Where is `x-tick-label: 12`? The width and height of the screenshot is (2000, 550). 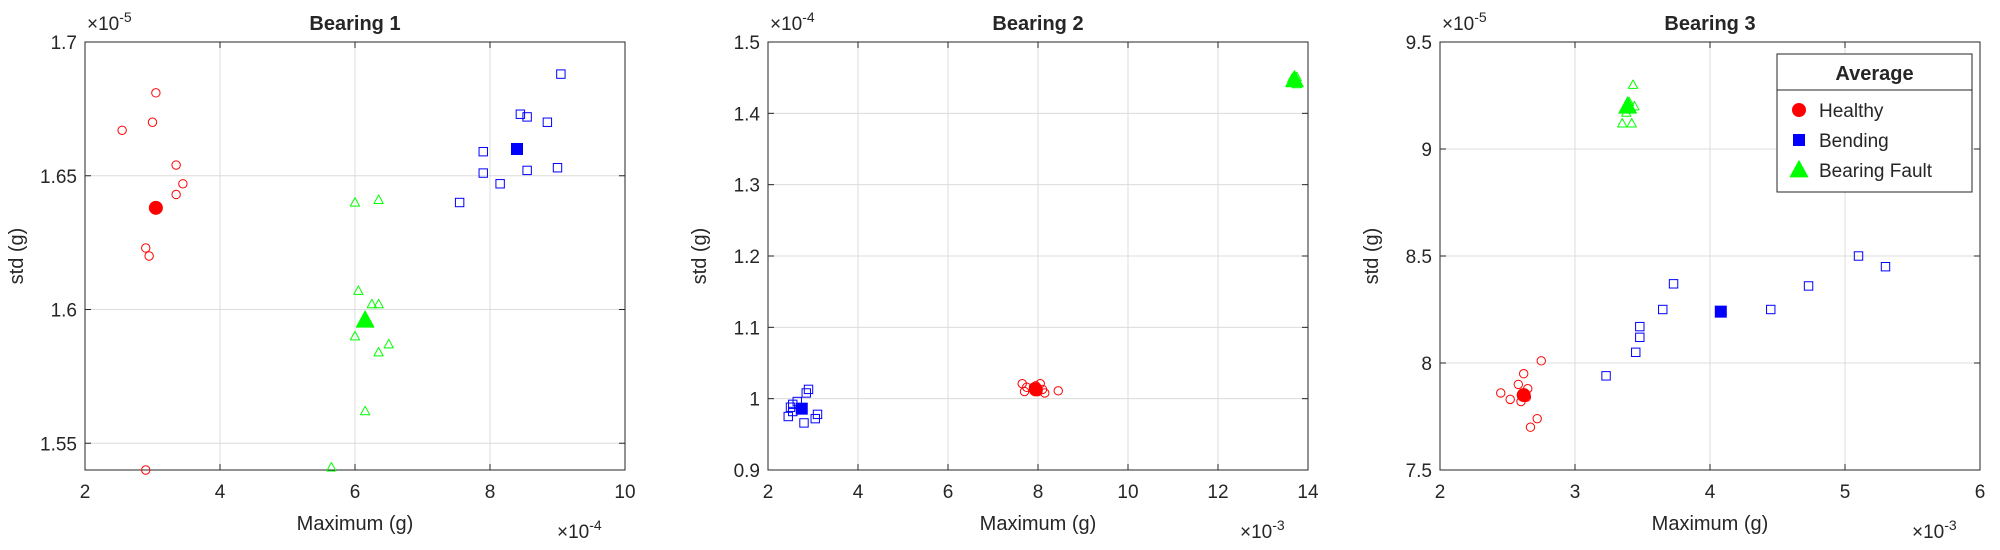 x-tick-label: 12 is located at coordinates (1217, 492).